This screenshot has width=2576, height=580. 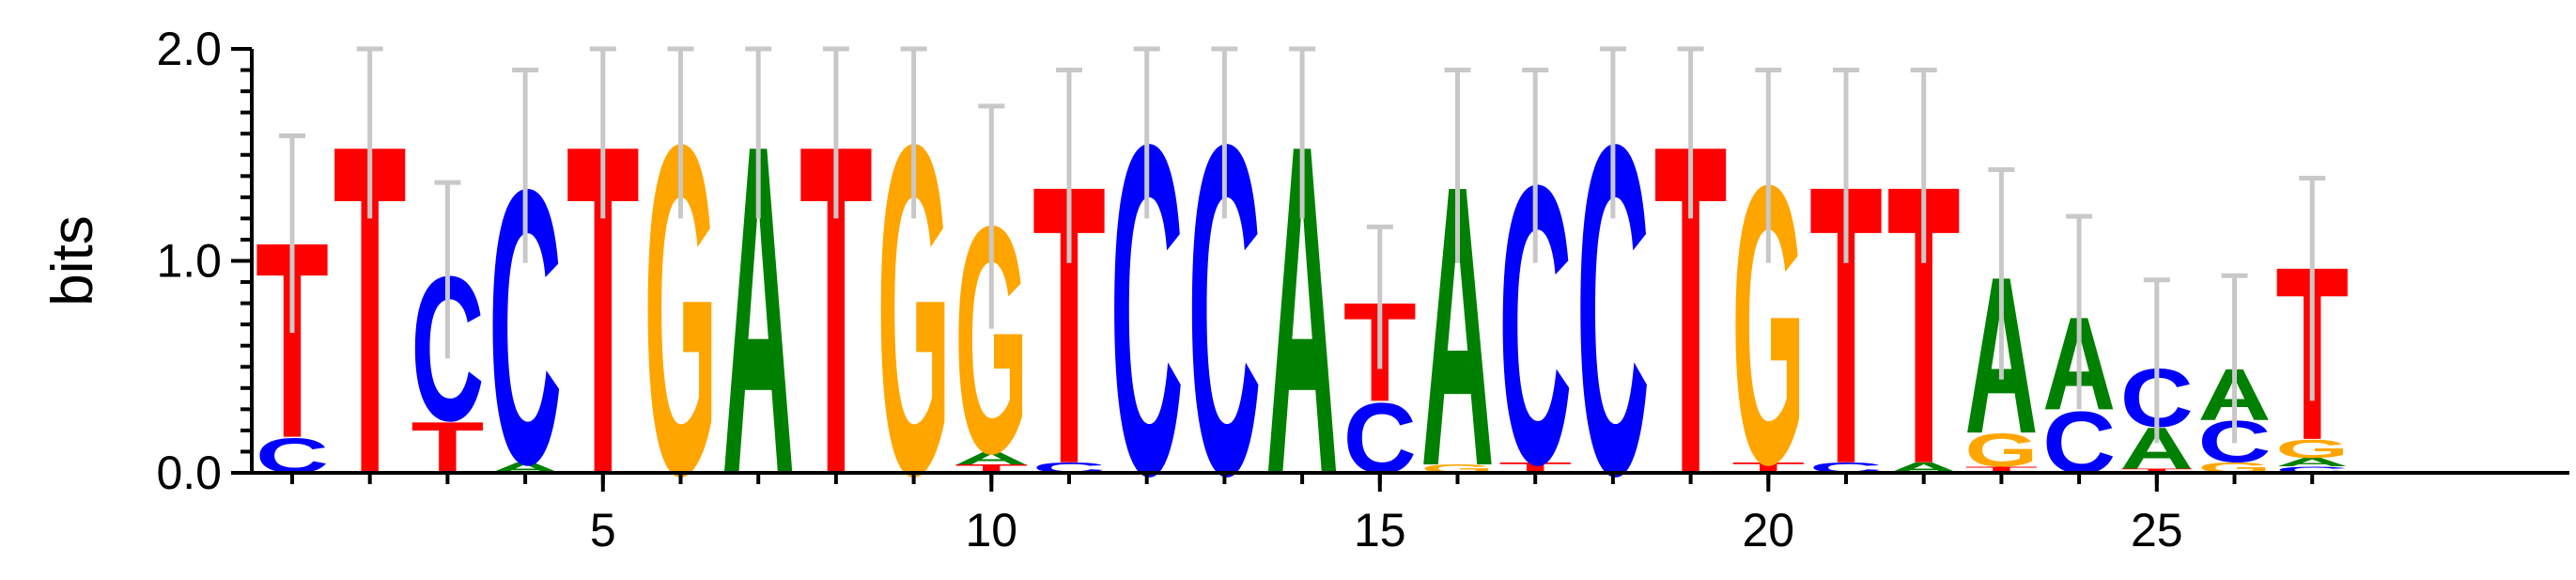 What do you see at coordinates (189, 261) in the screenshot?
I see `y-tick-label: 1.0` at bounding box center [189, 261].